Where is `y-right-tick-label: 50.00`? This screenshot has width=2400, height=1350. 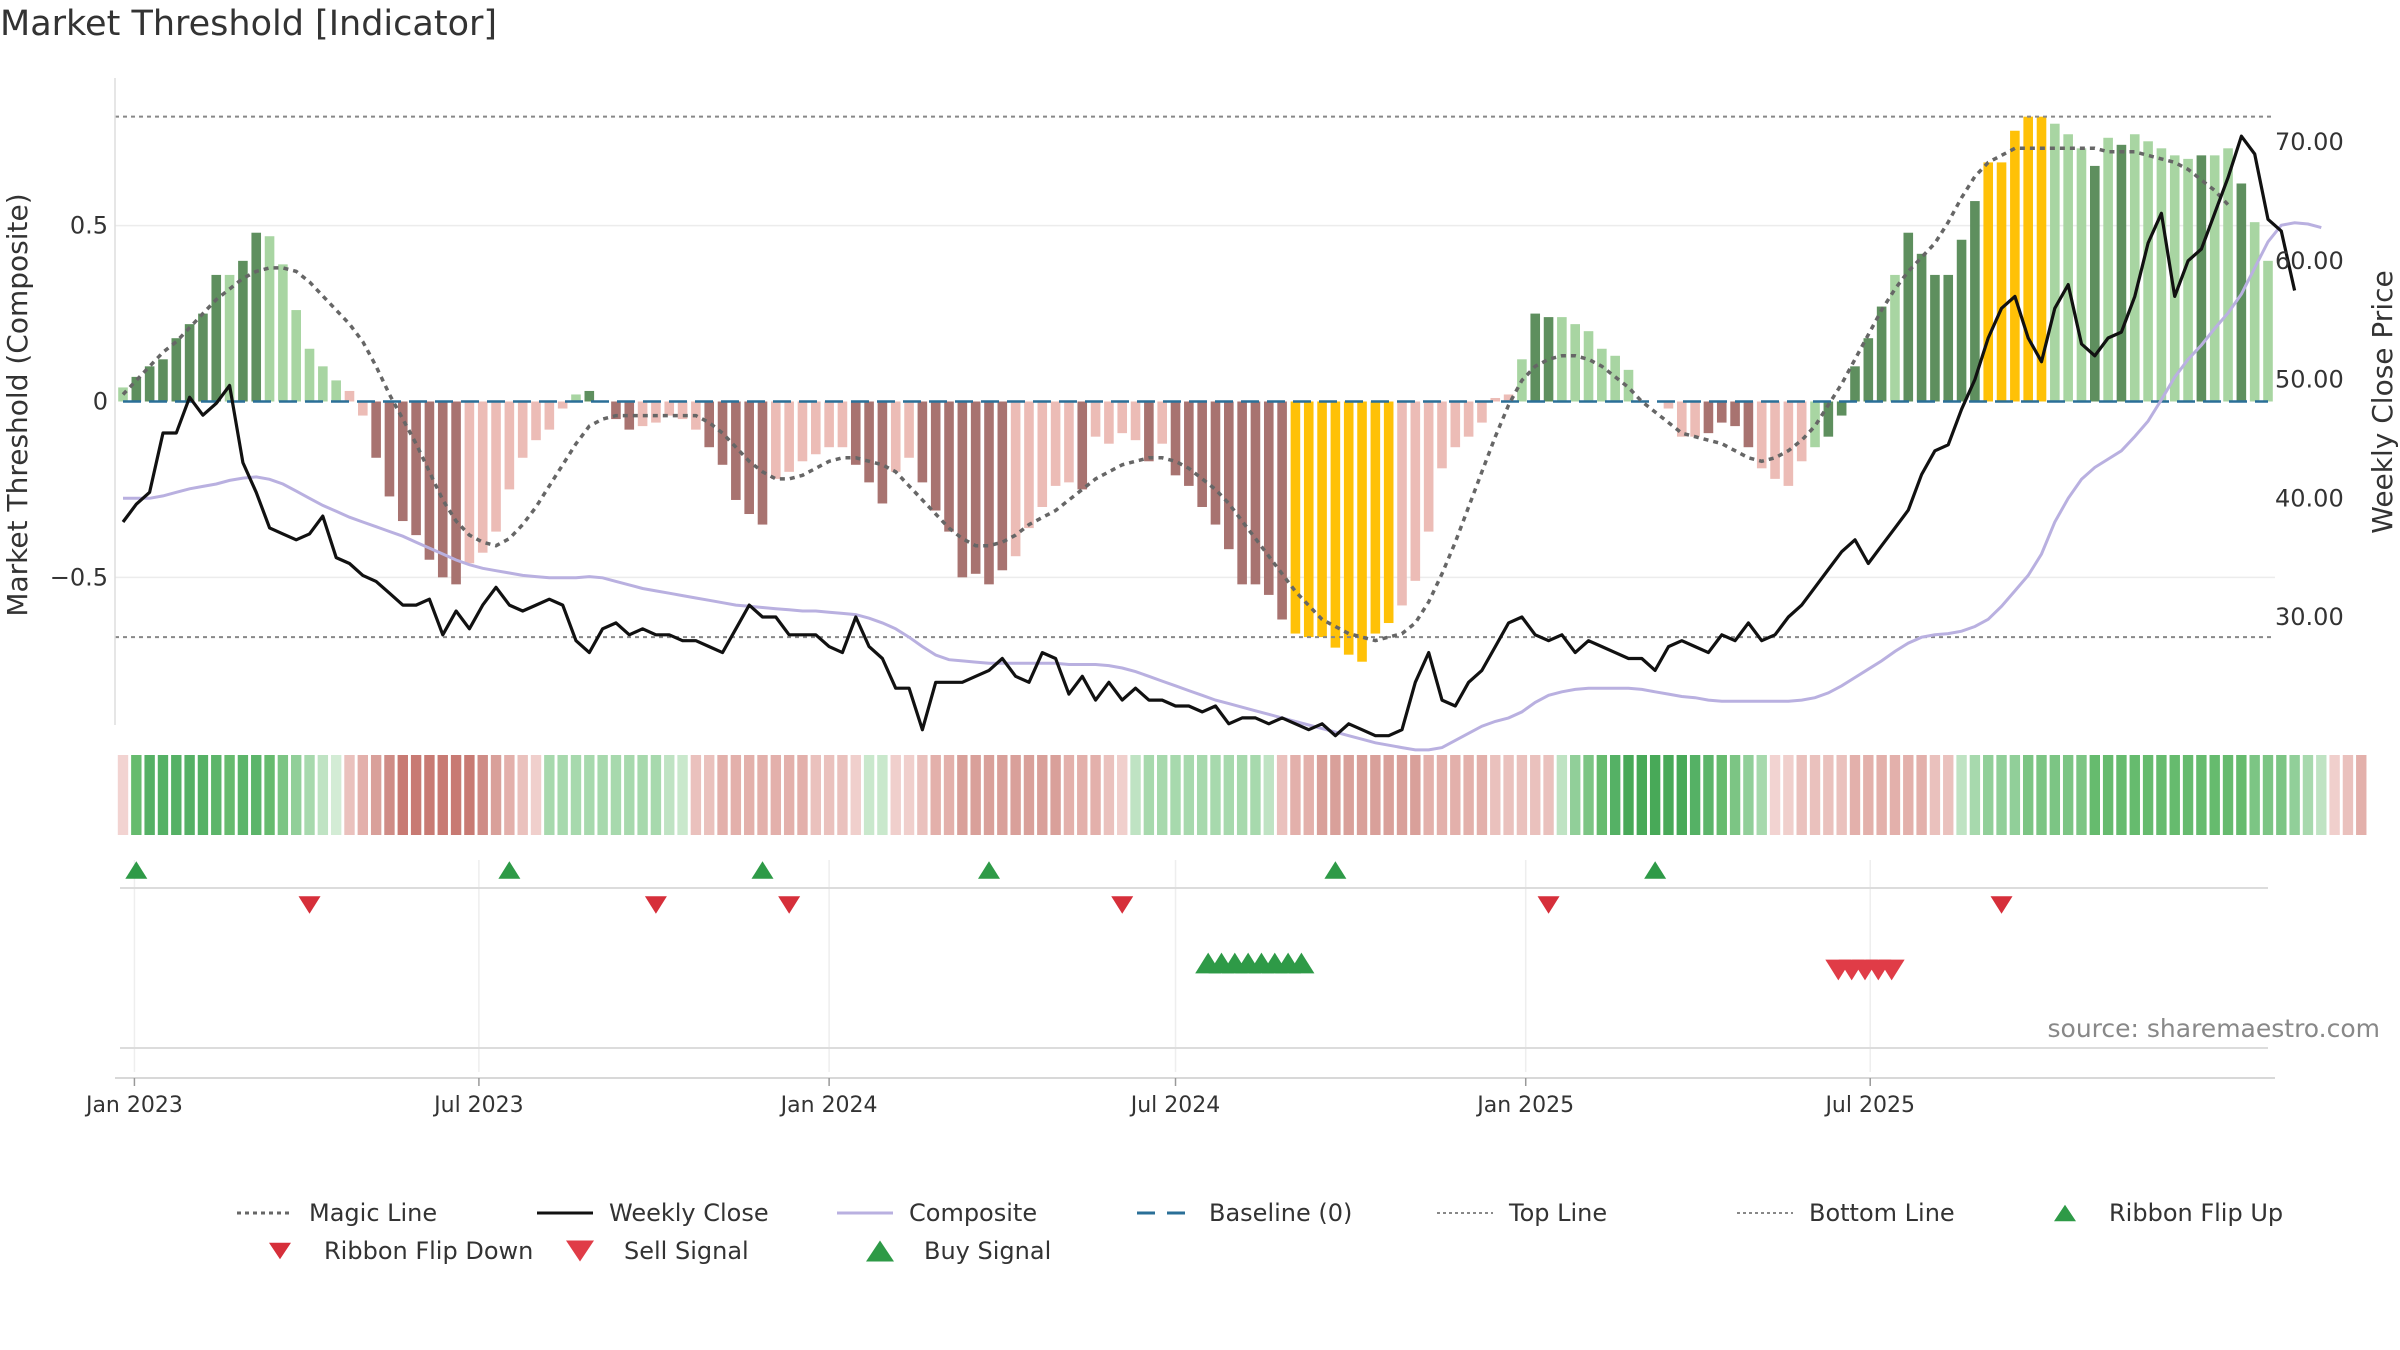
y-right-tick-label: 50.00 is located at coordinates (2309, 380).